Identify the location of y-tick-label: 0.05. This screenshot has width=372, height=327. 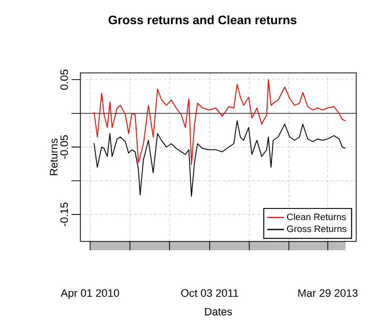
(64, 80).